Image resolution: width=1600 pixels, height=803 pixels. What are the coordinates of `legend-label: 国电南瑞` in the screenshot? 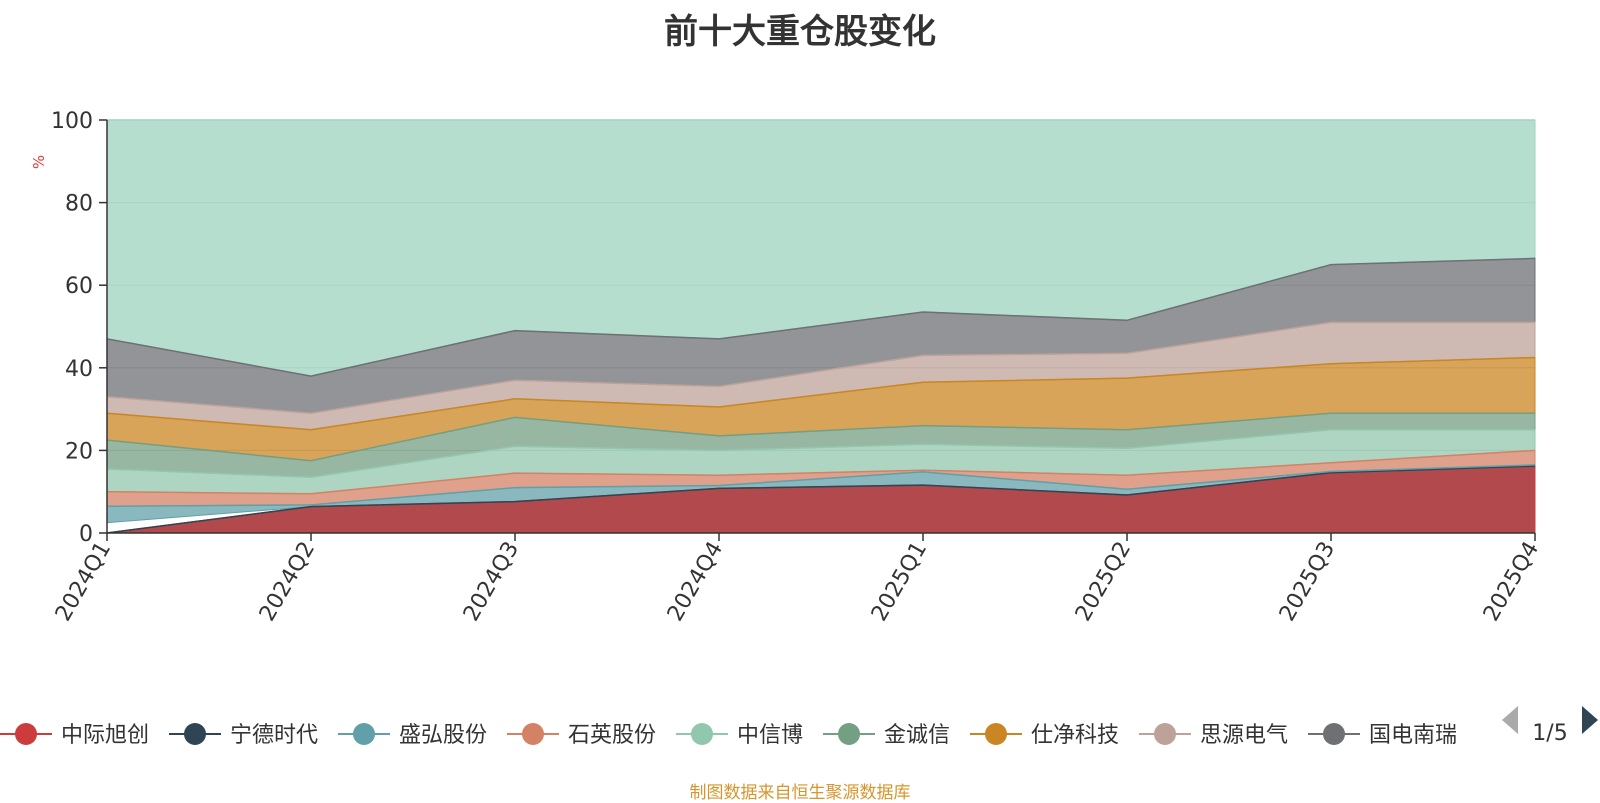 It's located at (1413, 735).